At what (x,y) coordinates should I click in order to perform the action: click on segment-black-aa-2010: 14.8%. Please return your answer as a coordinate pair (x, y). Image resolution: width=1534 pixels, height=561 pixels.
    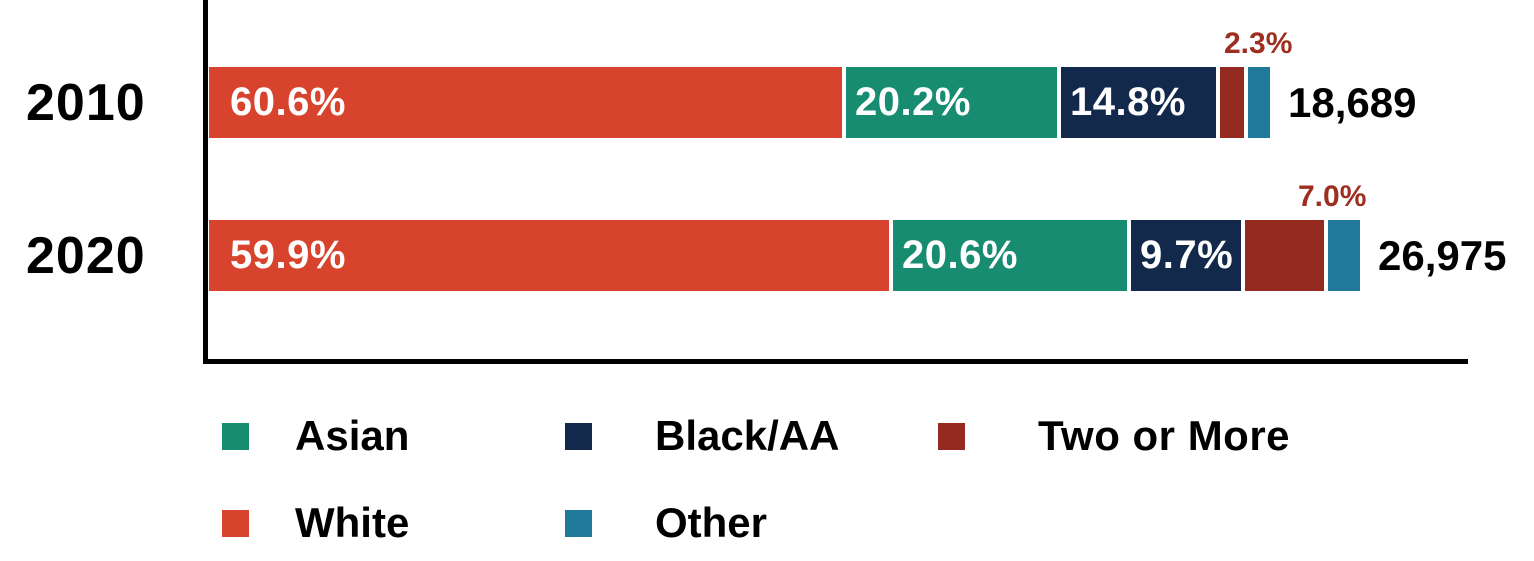
    Looking at the image, I should click on (1138, 102).